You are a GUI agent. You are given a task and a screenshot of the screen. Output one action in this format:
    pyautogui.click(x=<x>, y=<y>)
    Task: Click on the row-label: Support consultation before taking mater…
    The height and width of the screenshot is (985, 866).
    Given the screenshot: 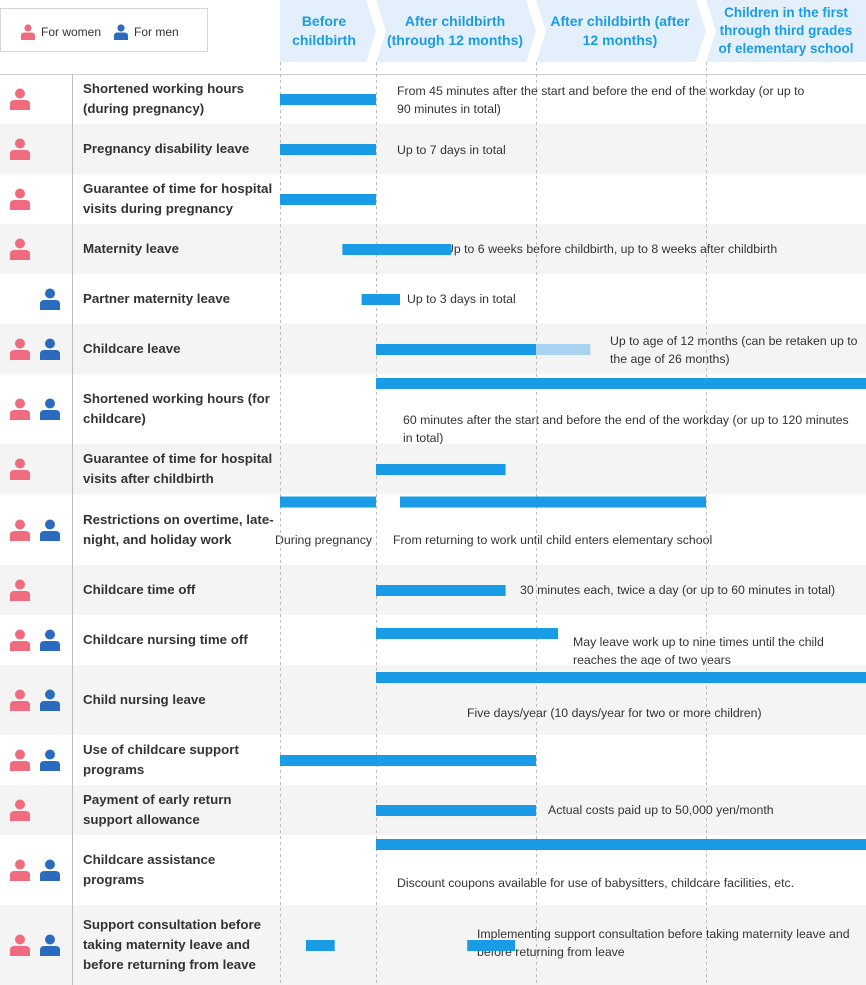 What is the action you would take?
    pyautogui.click(x=172, y=944)
    